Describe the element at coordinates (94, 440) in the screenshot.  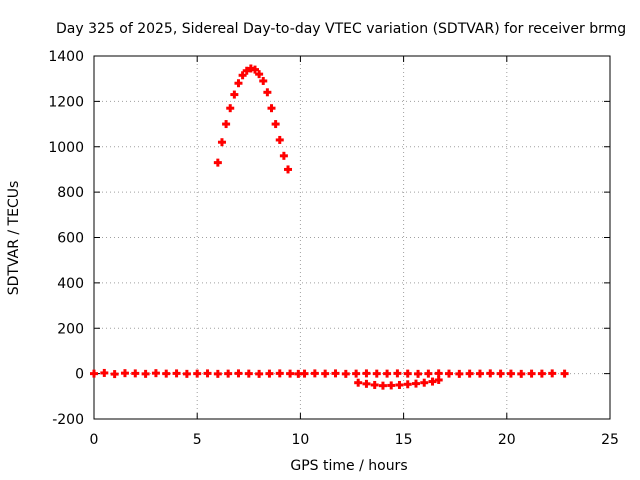
I see `x-tick-label: 0` at that location.